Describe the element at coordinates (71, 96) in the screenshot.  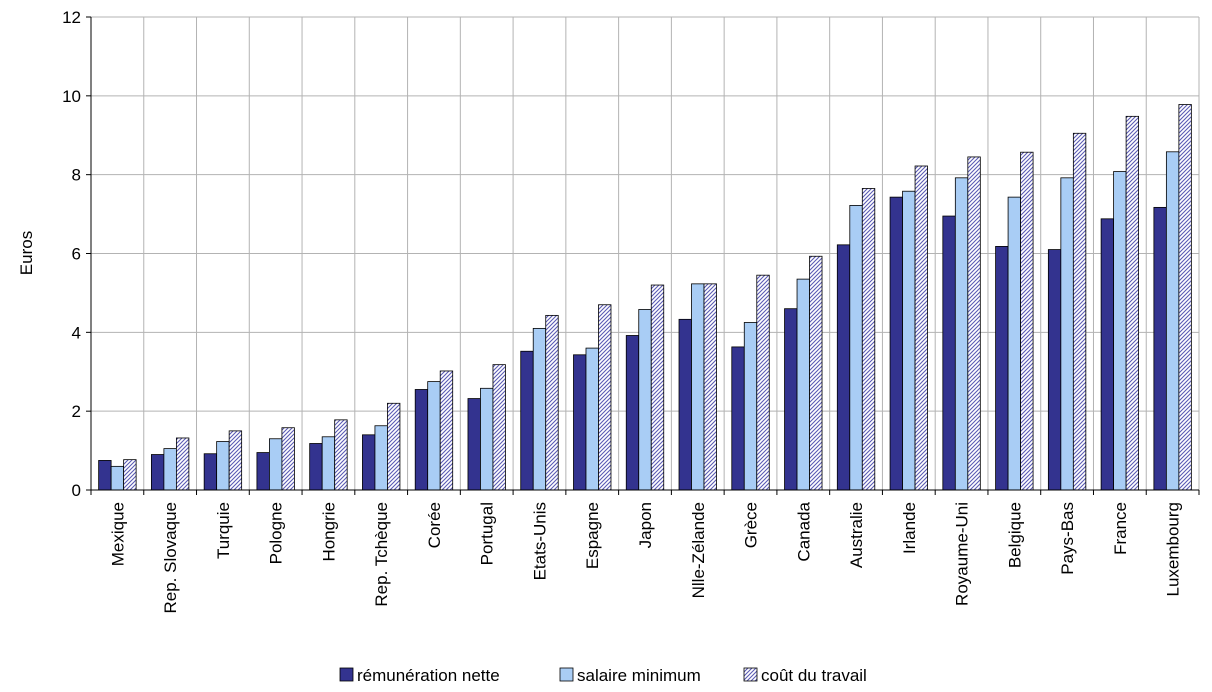
I see `y-tick-label: 10` at that location.